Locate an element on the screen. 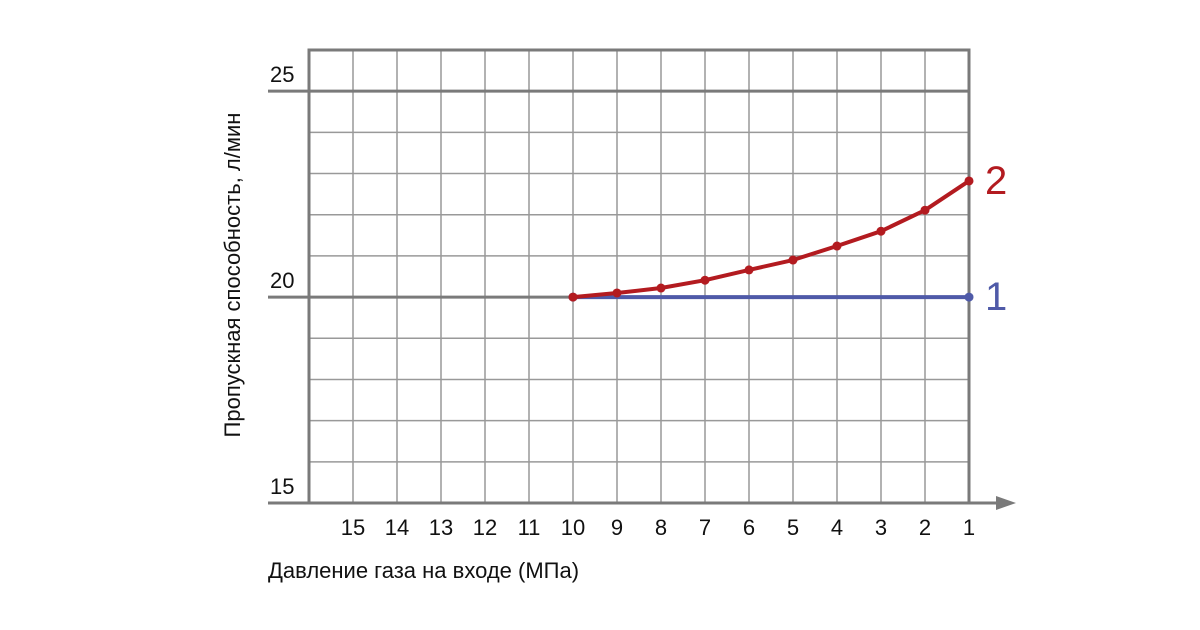 This screenshot has width=1200, height=630. y-tick-label: 15 is located at coordinates (282, 486).